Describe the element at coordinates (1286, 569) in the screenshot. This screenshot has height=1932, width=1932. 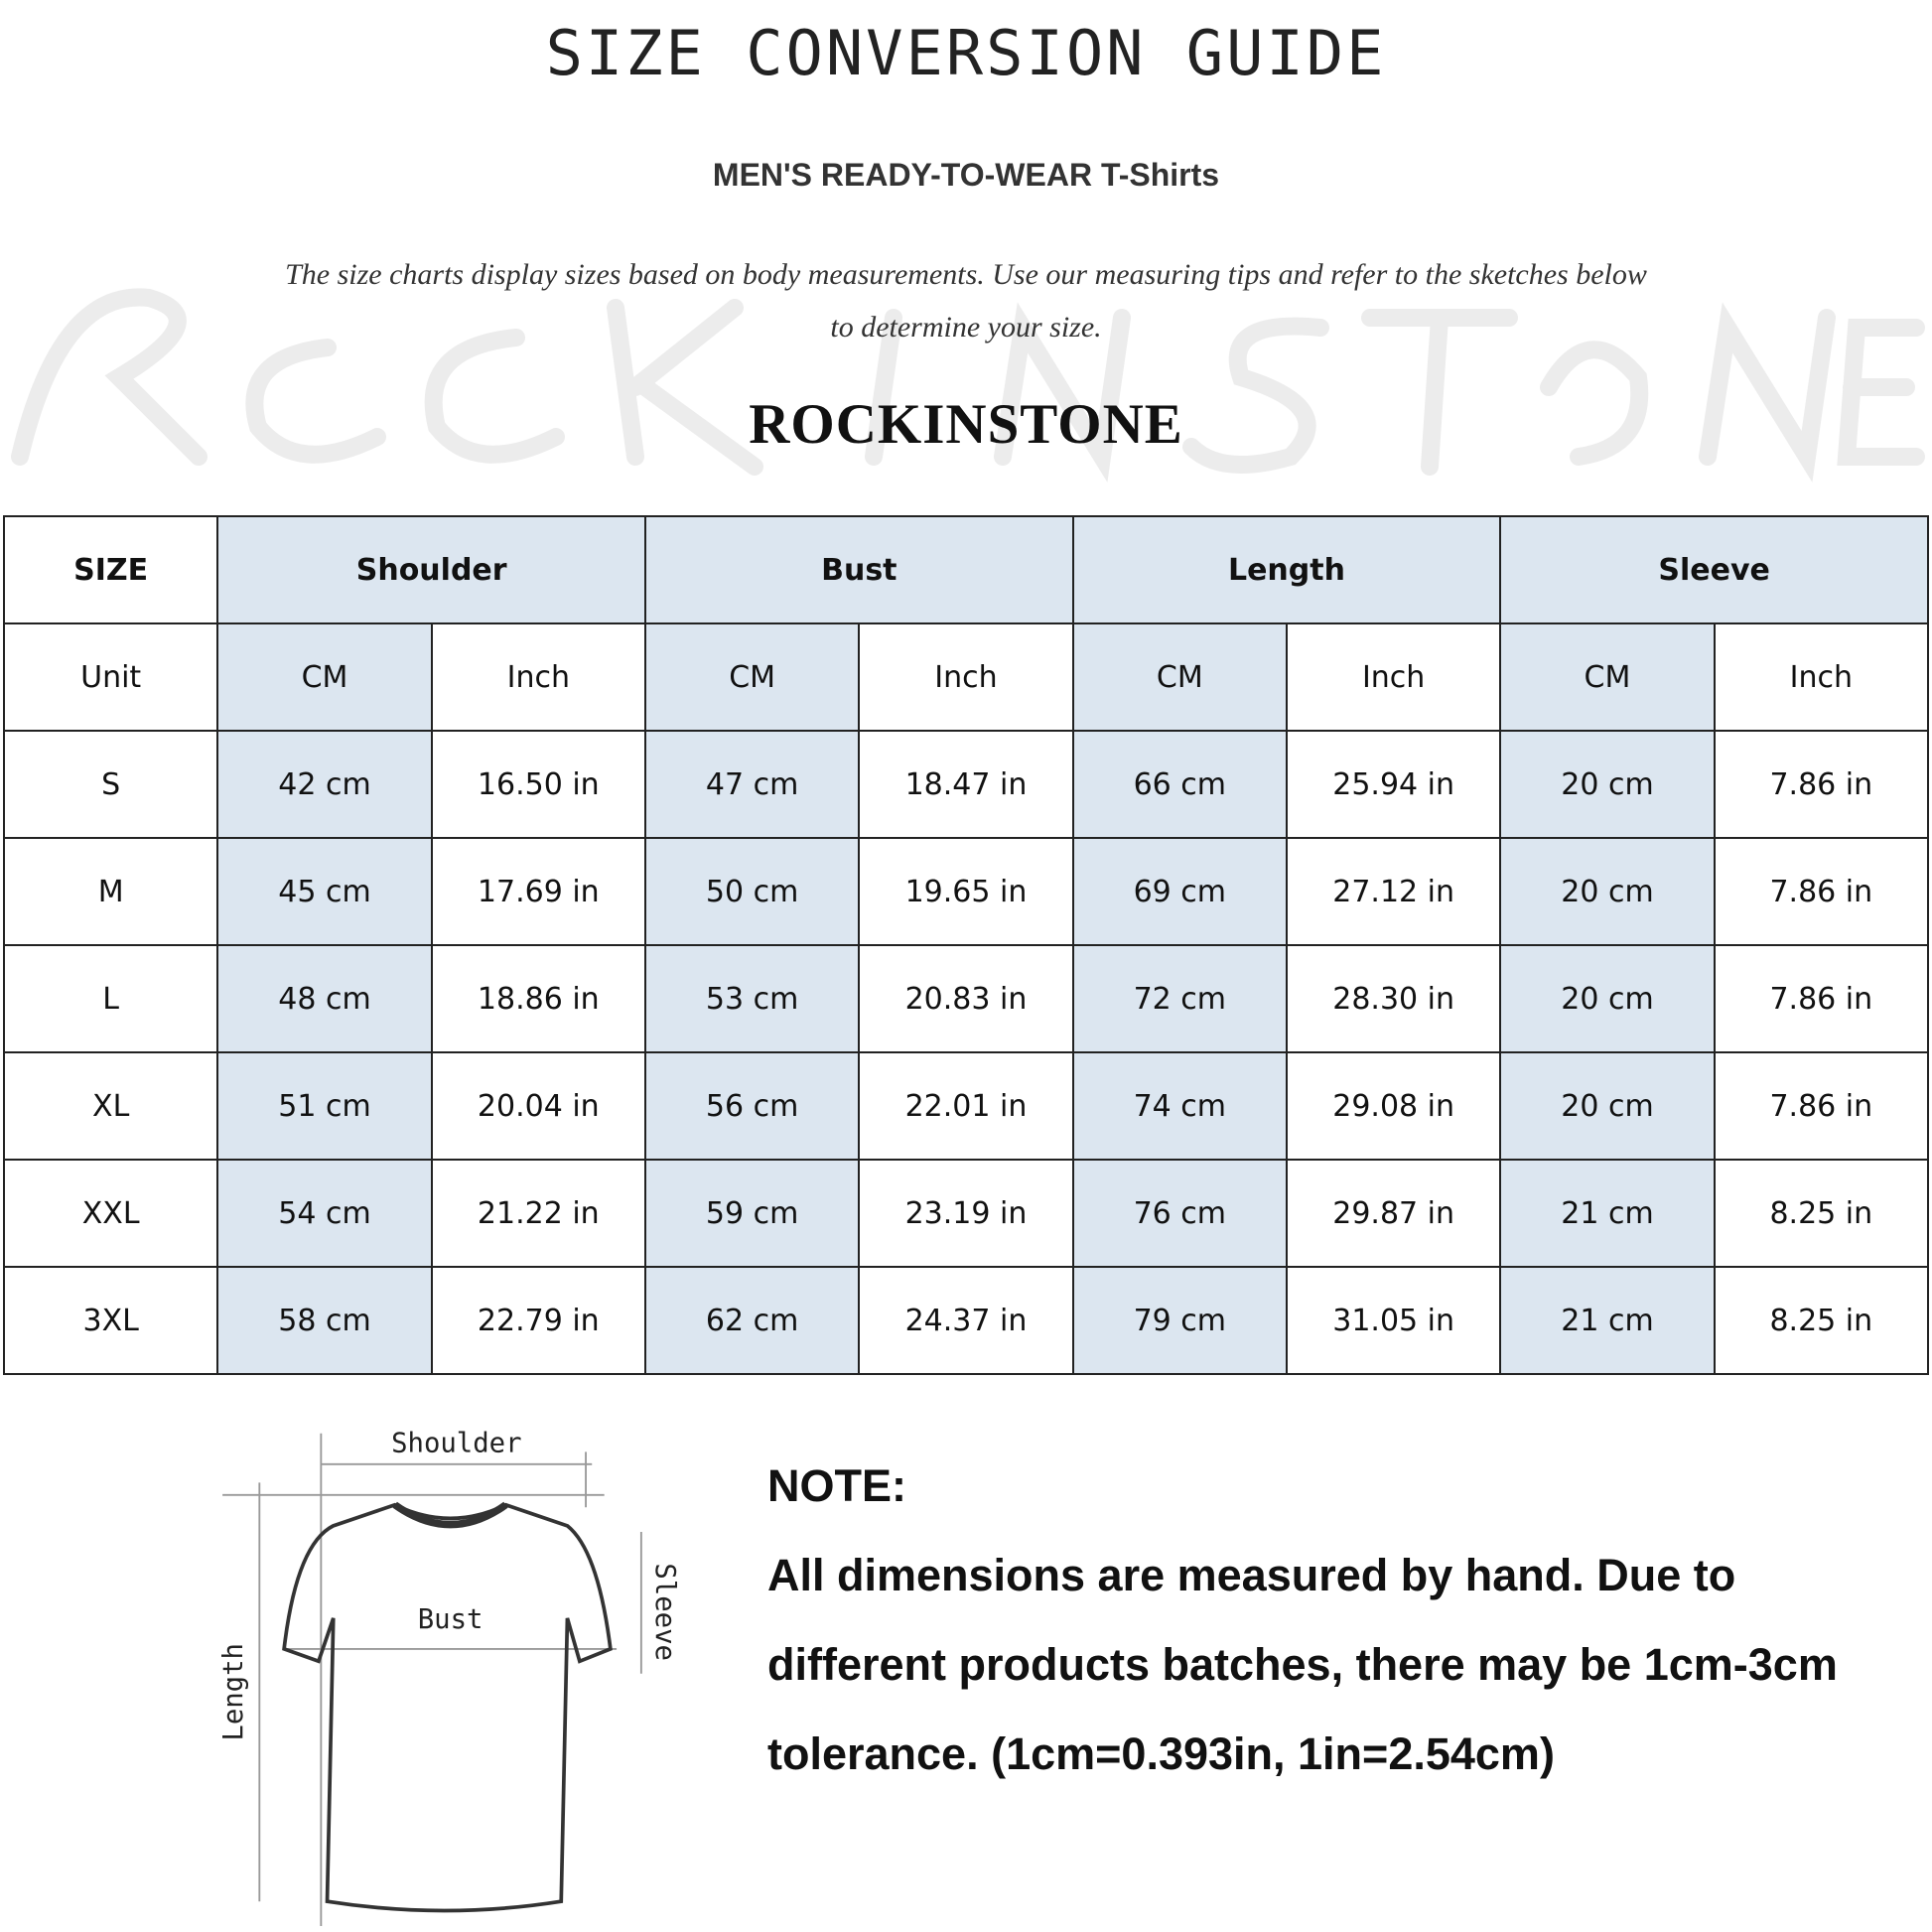
I see `group-header-length: Length` at that location.